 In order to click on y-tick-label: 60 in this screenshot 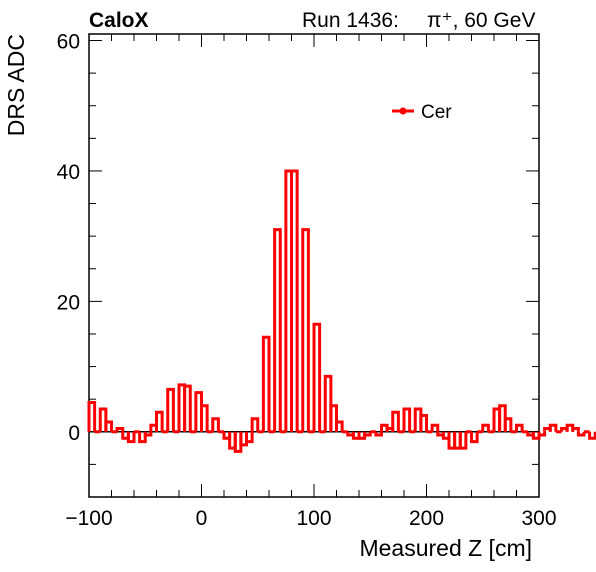, I will do `click(68, 42)`.